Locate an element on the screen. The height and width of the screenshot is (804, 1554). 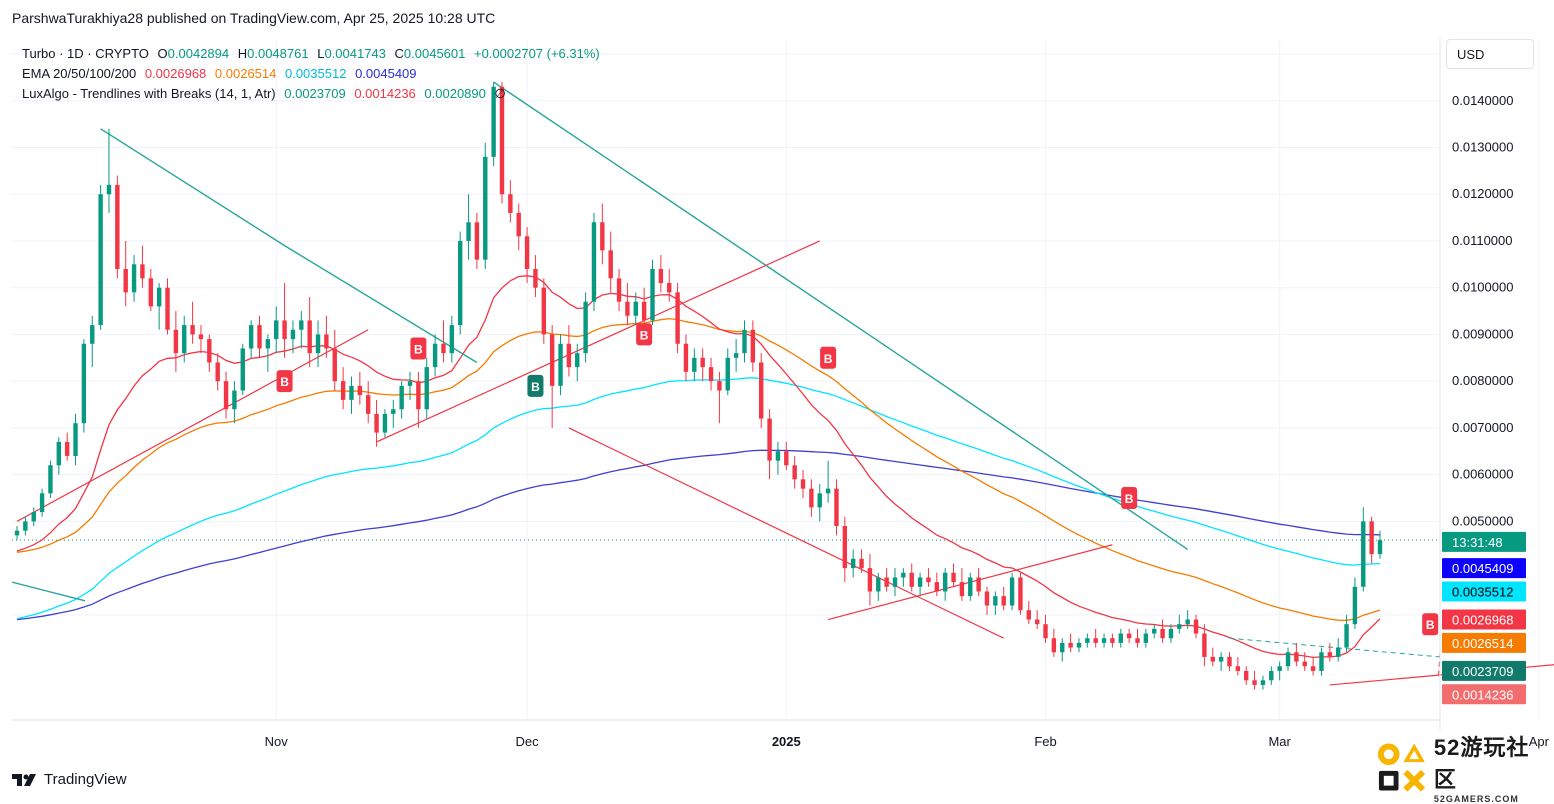
lux-value-1: 0.0023709 is located at coordinates (315, 93).